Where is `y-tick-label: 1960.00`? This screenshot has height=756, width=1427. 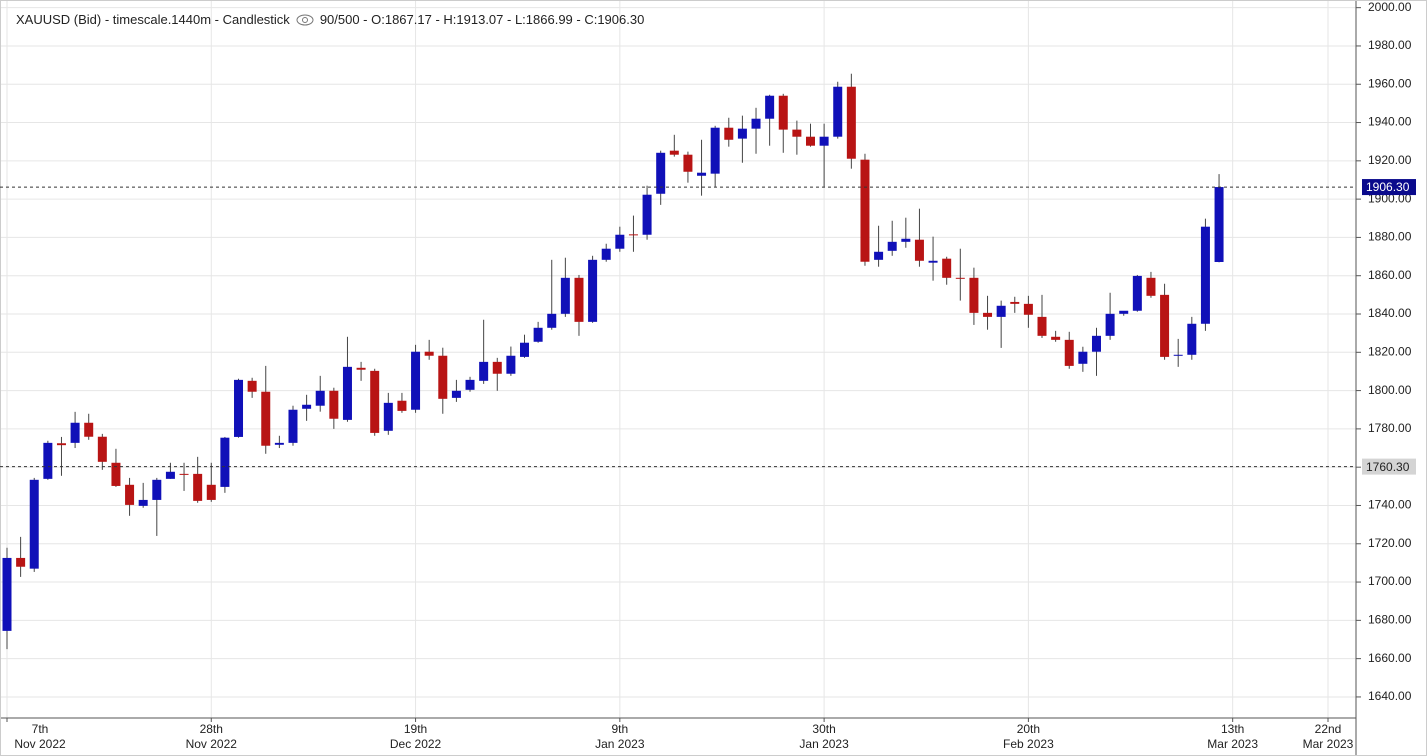 y-tick-label: 1960.00 is located at coordinates (1390, 83).